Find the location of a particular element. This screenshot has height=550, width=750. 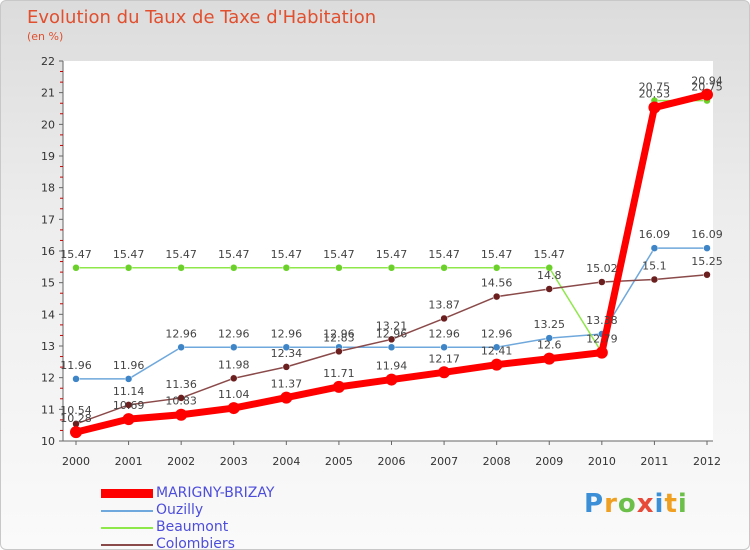

data-label: 10.83 is located at coordinates (181, 401).